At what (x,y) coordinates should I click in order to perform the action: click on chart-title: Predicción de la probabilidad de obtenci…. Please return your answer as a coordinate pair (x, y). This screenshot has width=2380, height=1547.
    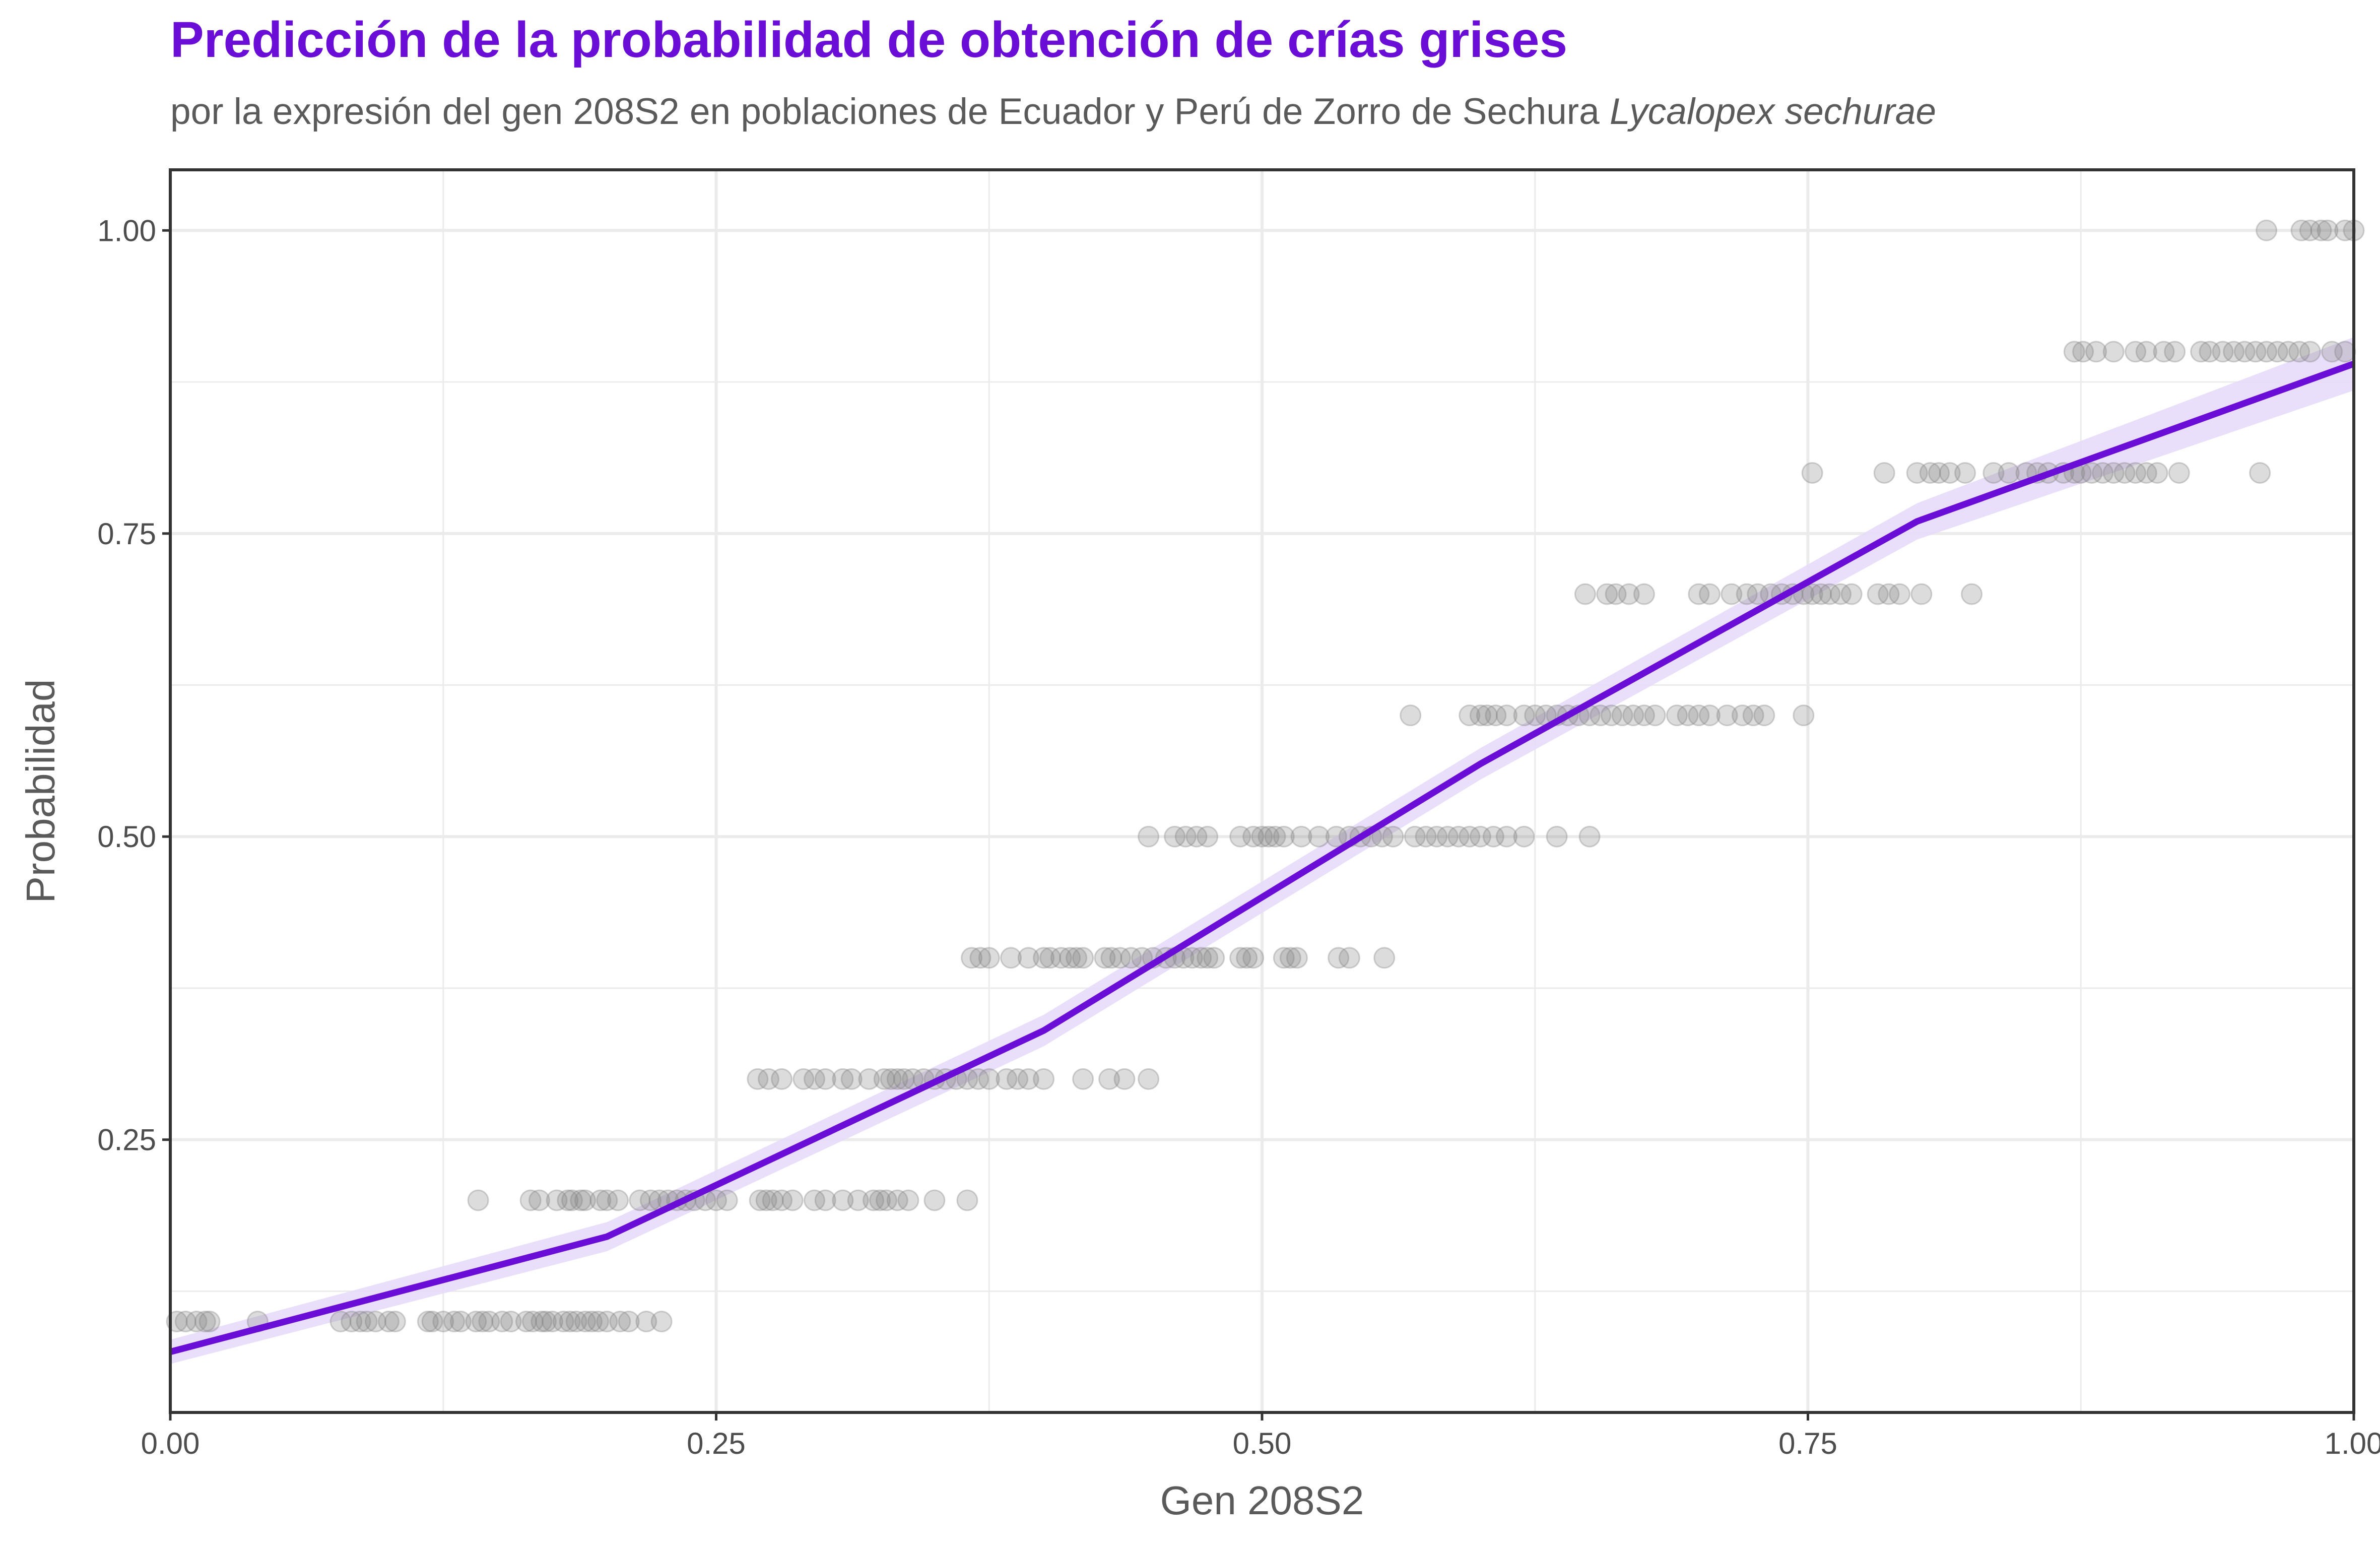
    Looking at the image, I should click on (868, 40).